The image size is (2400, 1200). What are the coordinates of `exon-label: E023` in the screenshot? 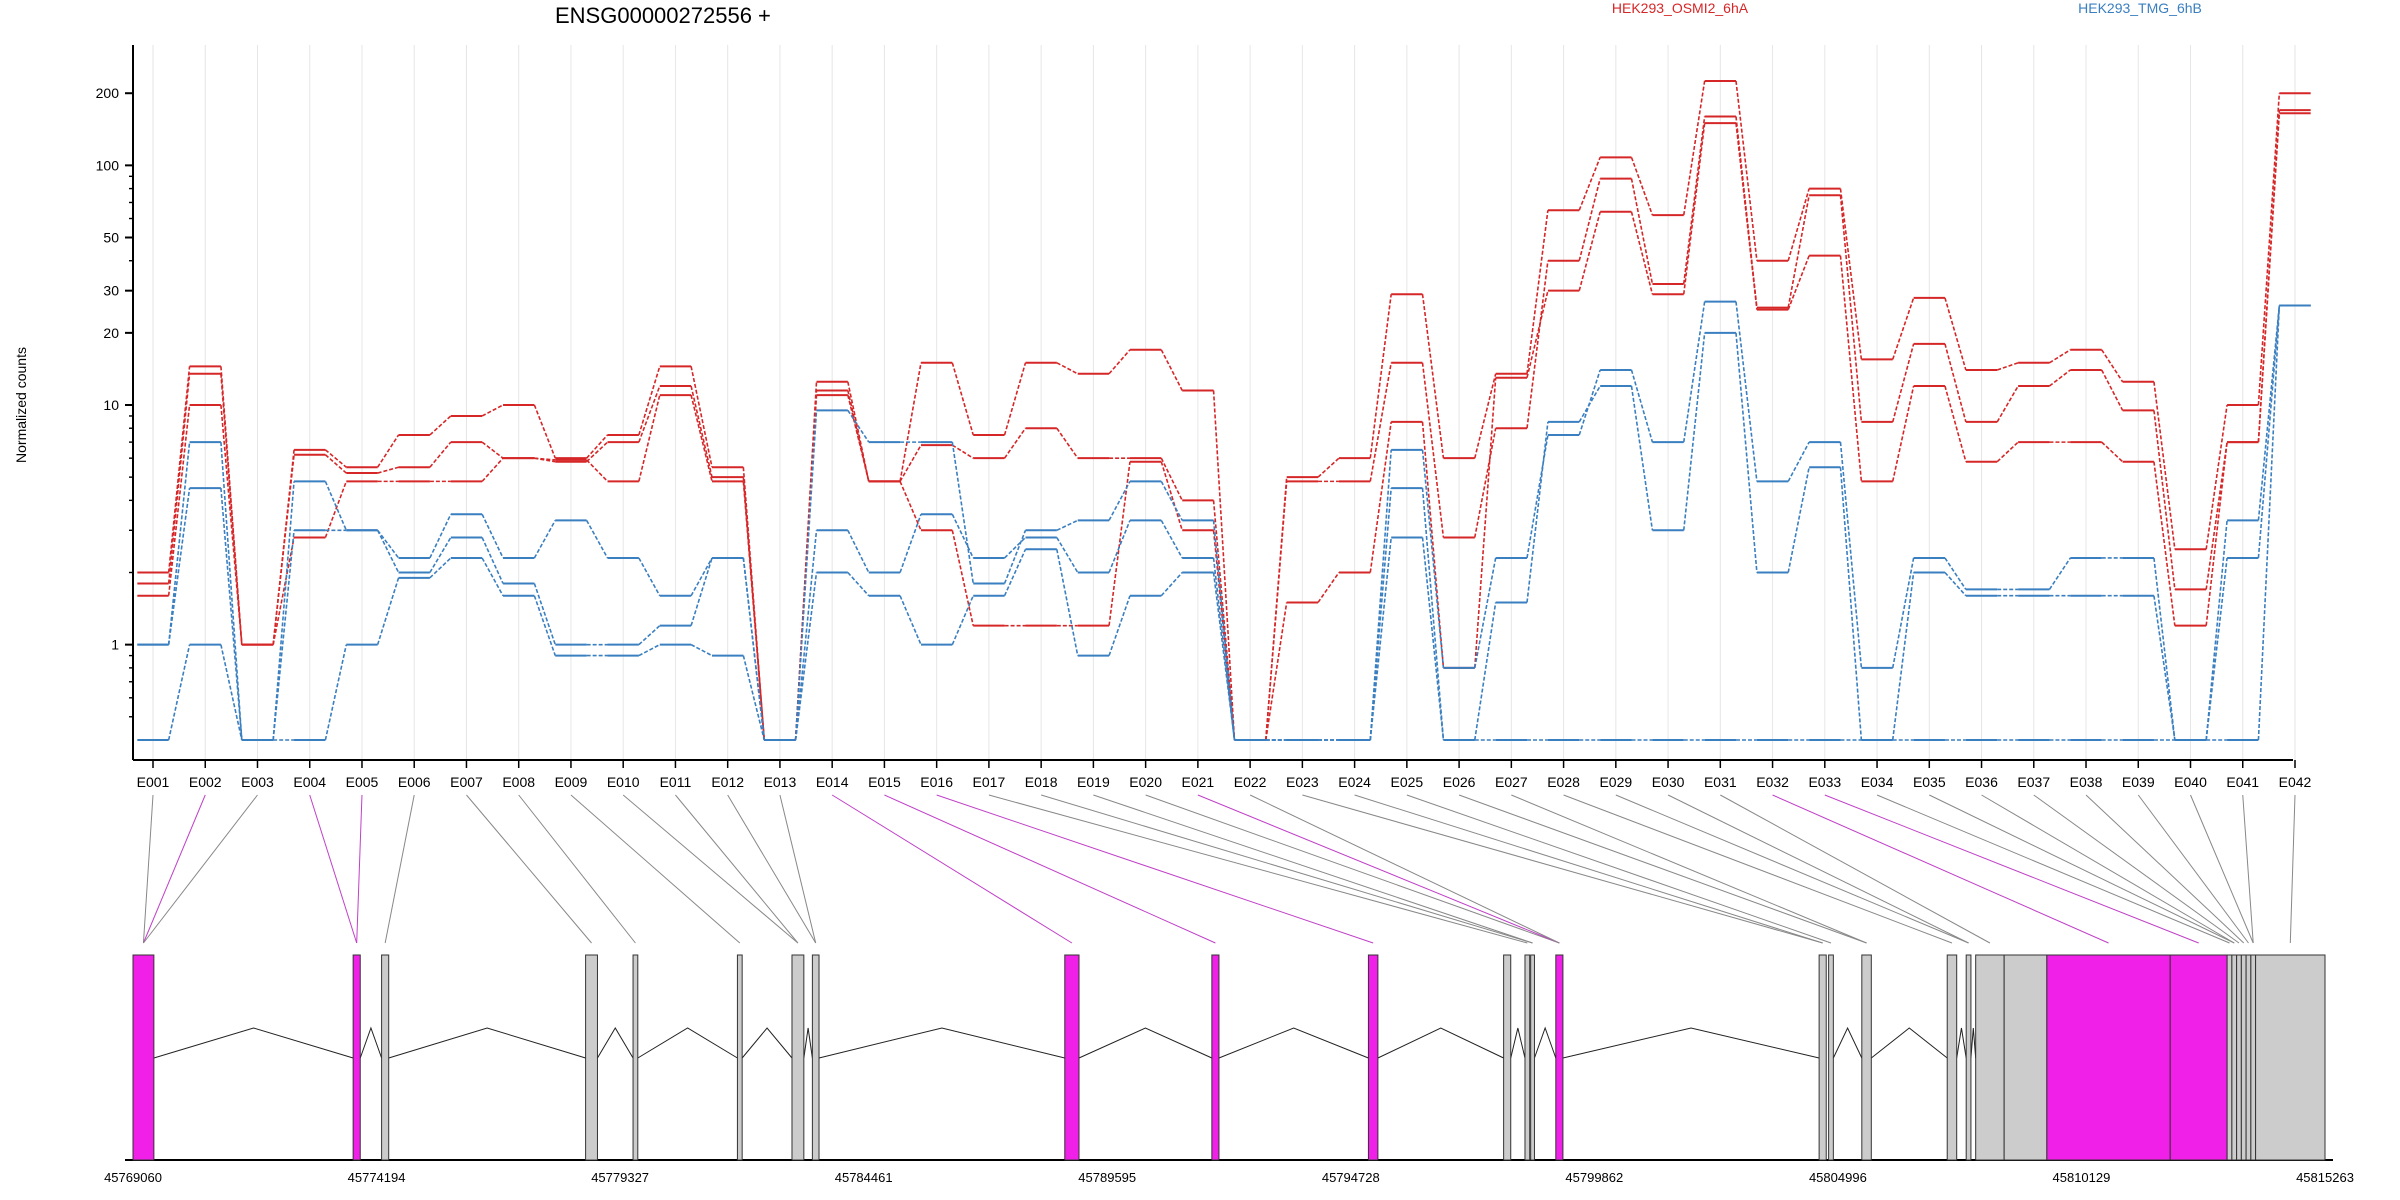 It's located at (1302, 782).